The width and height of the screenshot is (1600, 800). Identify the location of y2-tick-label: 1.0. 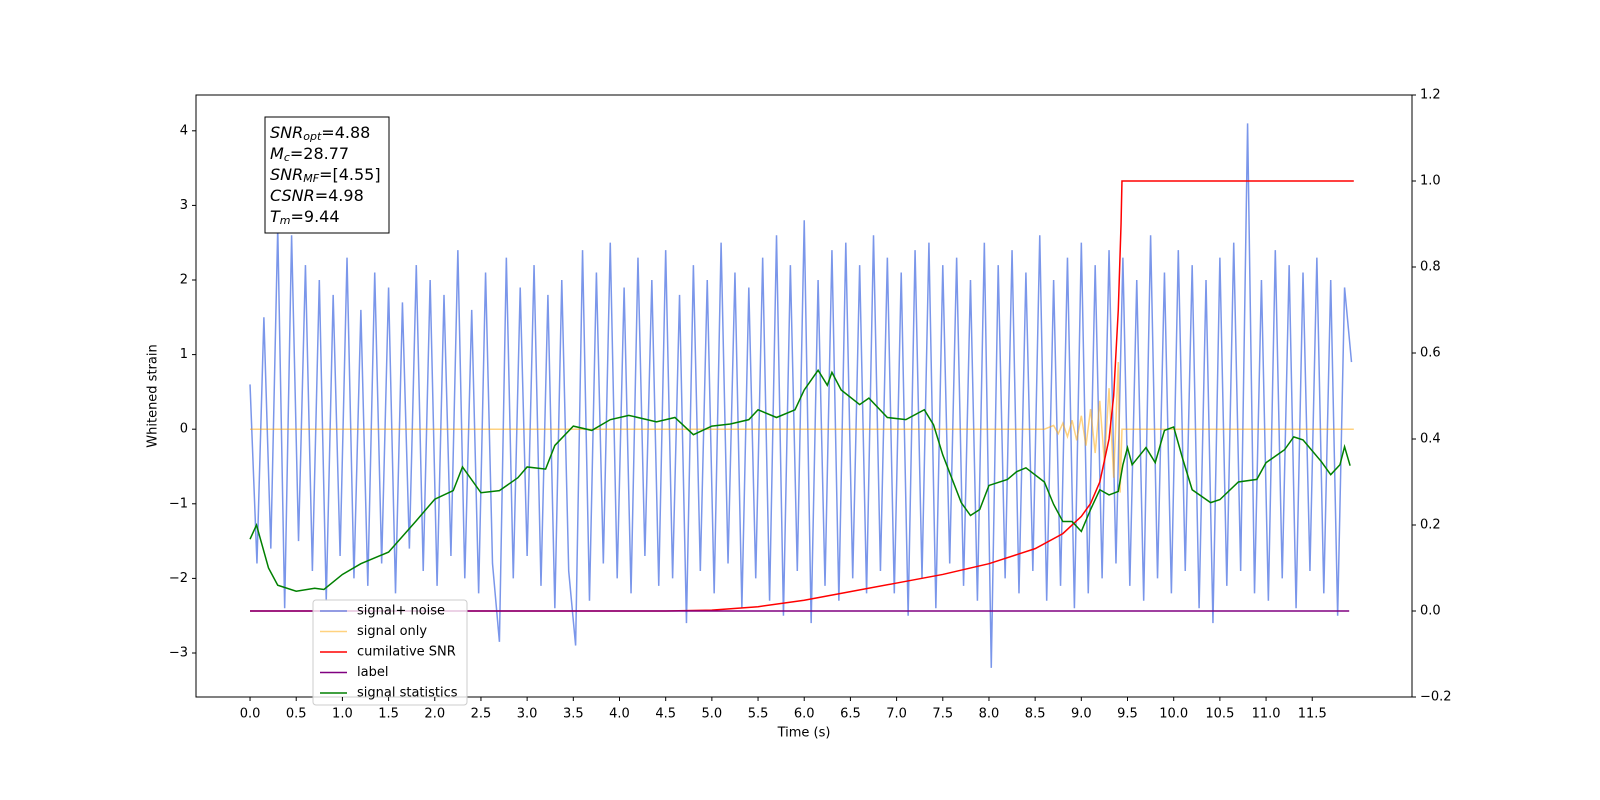
(1430, 181).